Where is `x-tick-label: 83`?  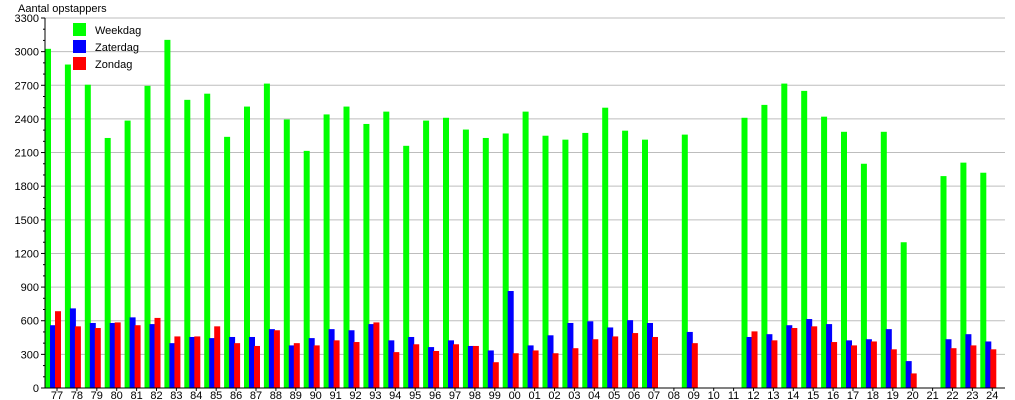 x-tick-label: 83 is located at coordinates (176, 395).